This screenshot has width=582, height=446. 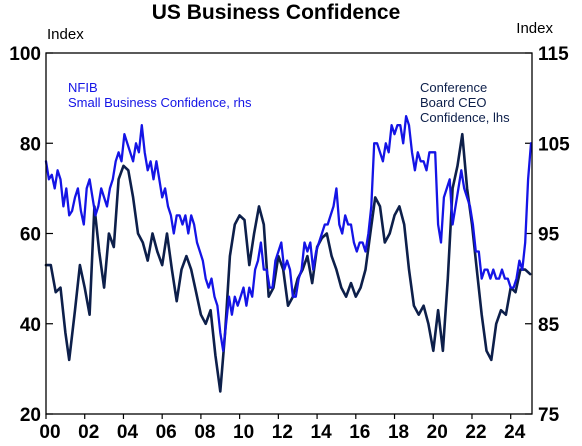 I want to click on x-tick-label: 14, so click(x=322, y=432).